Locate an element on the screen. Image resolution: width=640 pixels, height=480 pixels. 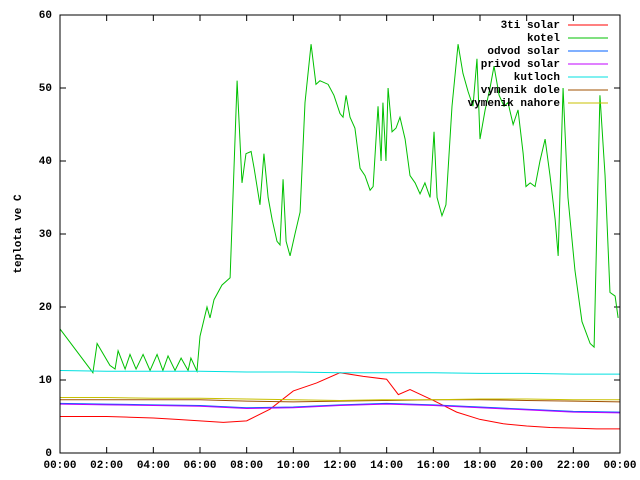
legend-label: kutloch is located at coordinates (537, 78).